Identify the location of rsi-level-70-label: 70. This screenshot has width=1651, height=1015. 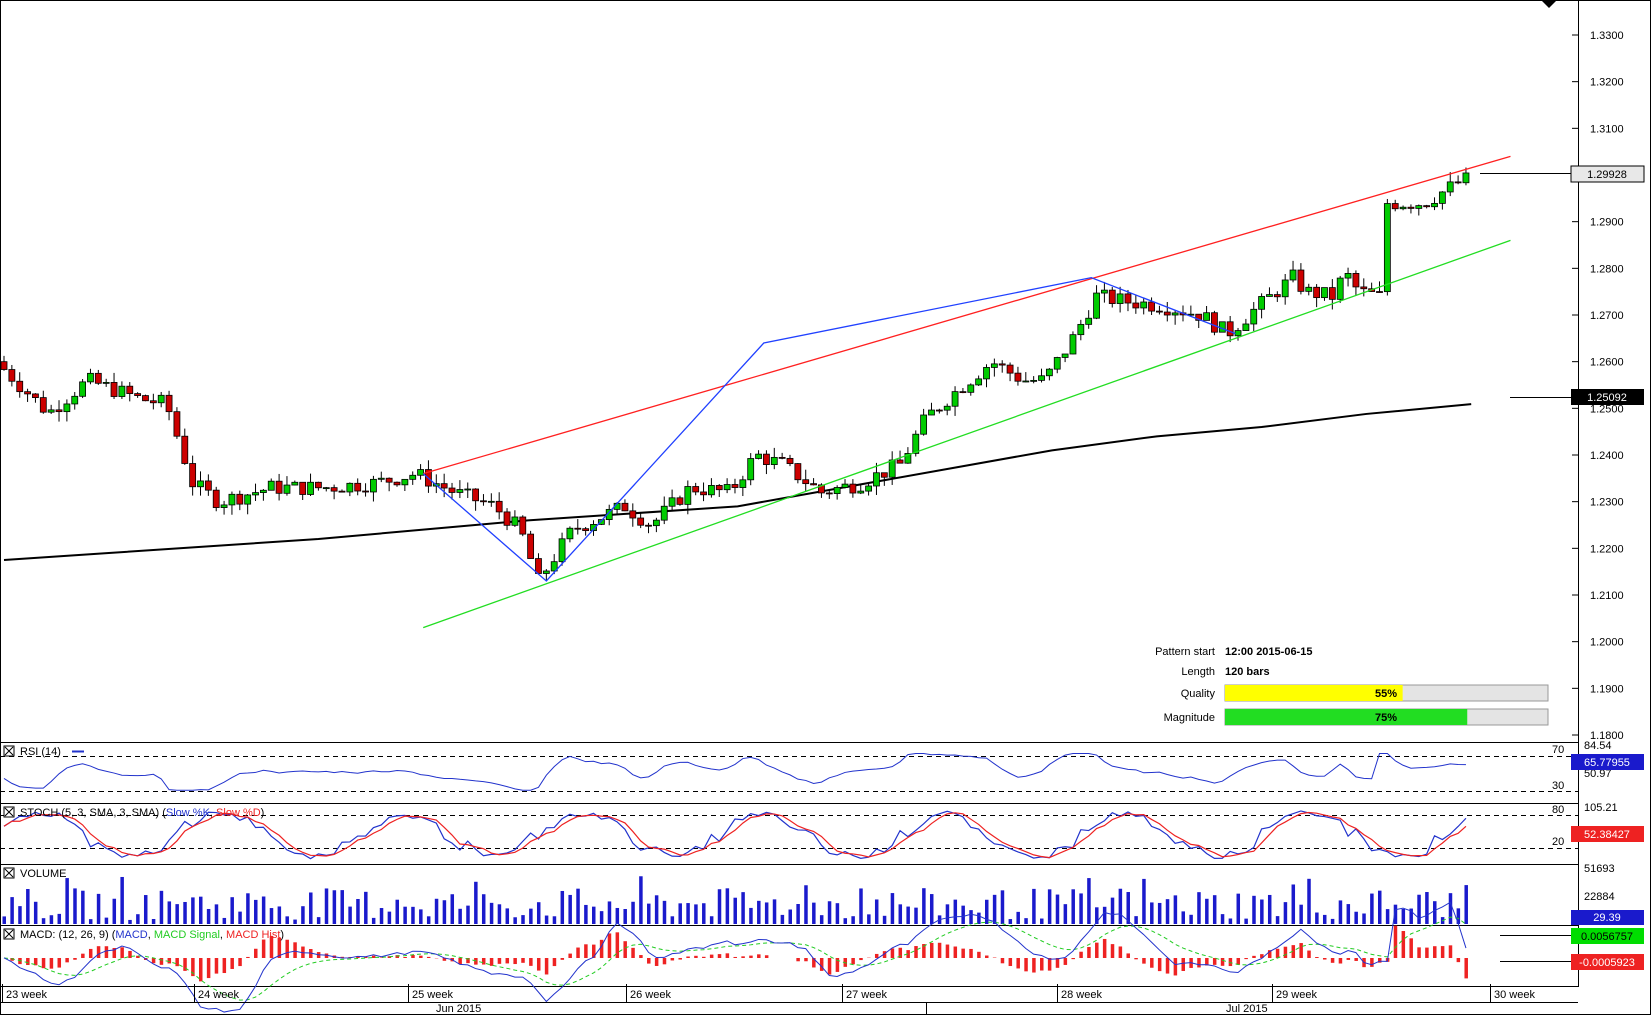
(1558, 750).